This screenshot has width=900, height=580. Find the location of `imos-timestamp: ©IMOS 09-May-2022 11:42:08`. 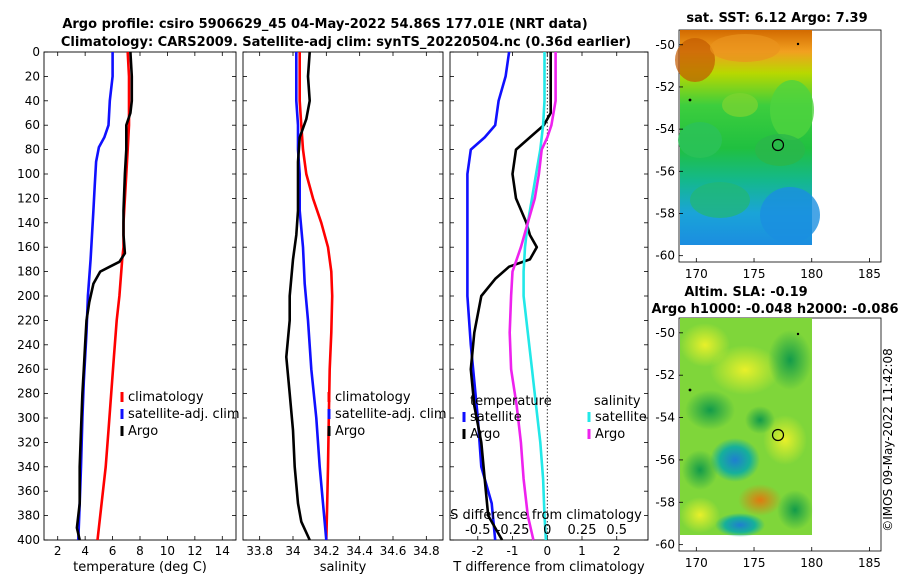

imos-timestamp: ©IMOS 09-May-2022 11:42:08 is located at coordinates (888, 440).